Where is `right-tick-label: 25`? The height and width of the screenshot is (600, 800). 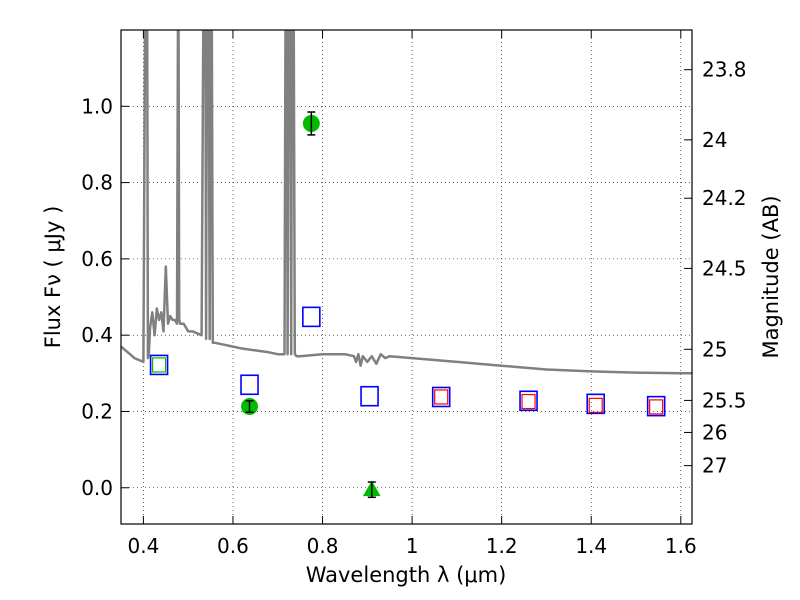
right-tick-label: 25 is located at coordinates (714, 349).